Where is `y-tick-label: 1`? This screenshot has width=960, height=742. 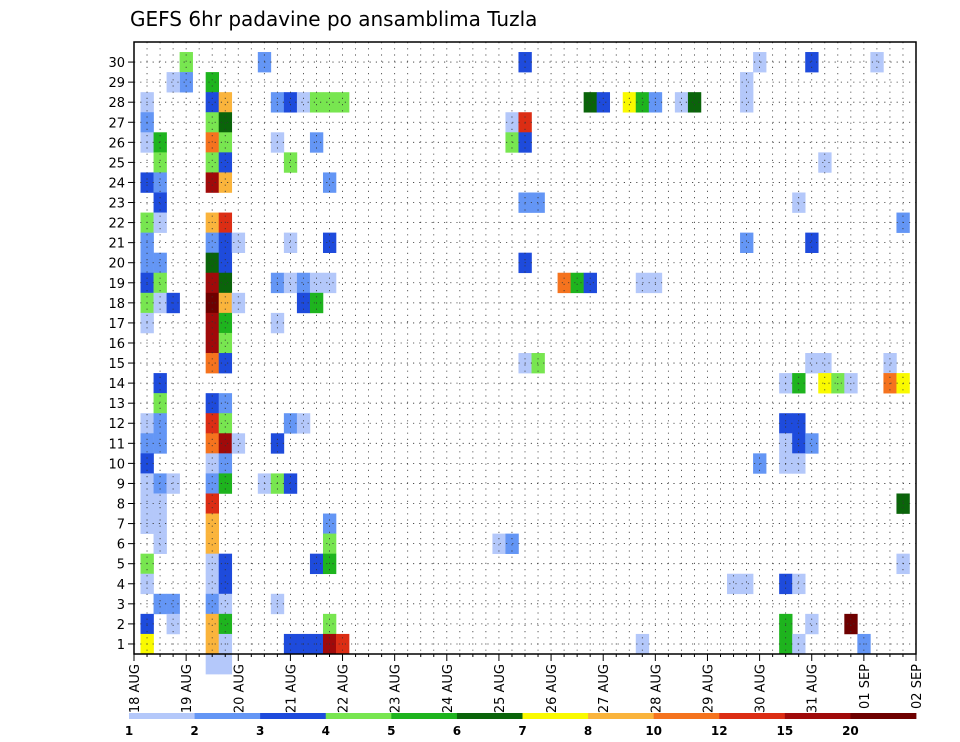 y-tick-label: 1 is located at coordinates (121, 645).